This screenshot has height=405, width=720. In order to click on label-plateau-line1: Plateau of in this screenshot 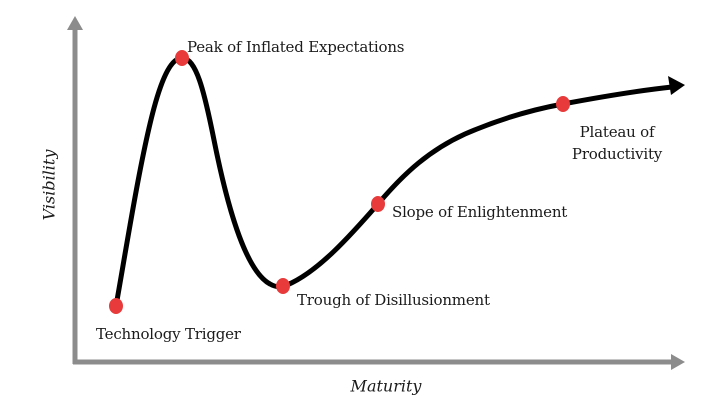, I will do `click(617, 132)`.